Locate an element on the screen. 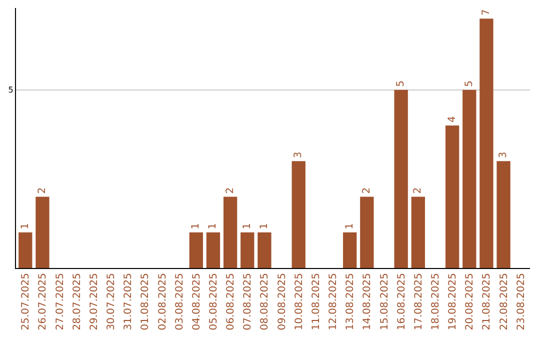  x-tick-label: 03.08.2025 is located at coordinates (180, 301).